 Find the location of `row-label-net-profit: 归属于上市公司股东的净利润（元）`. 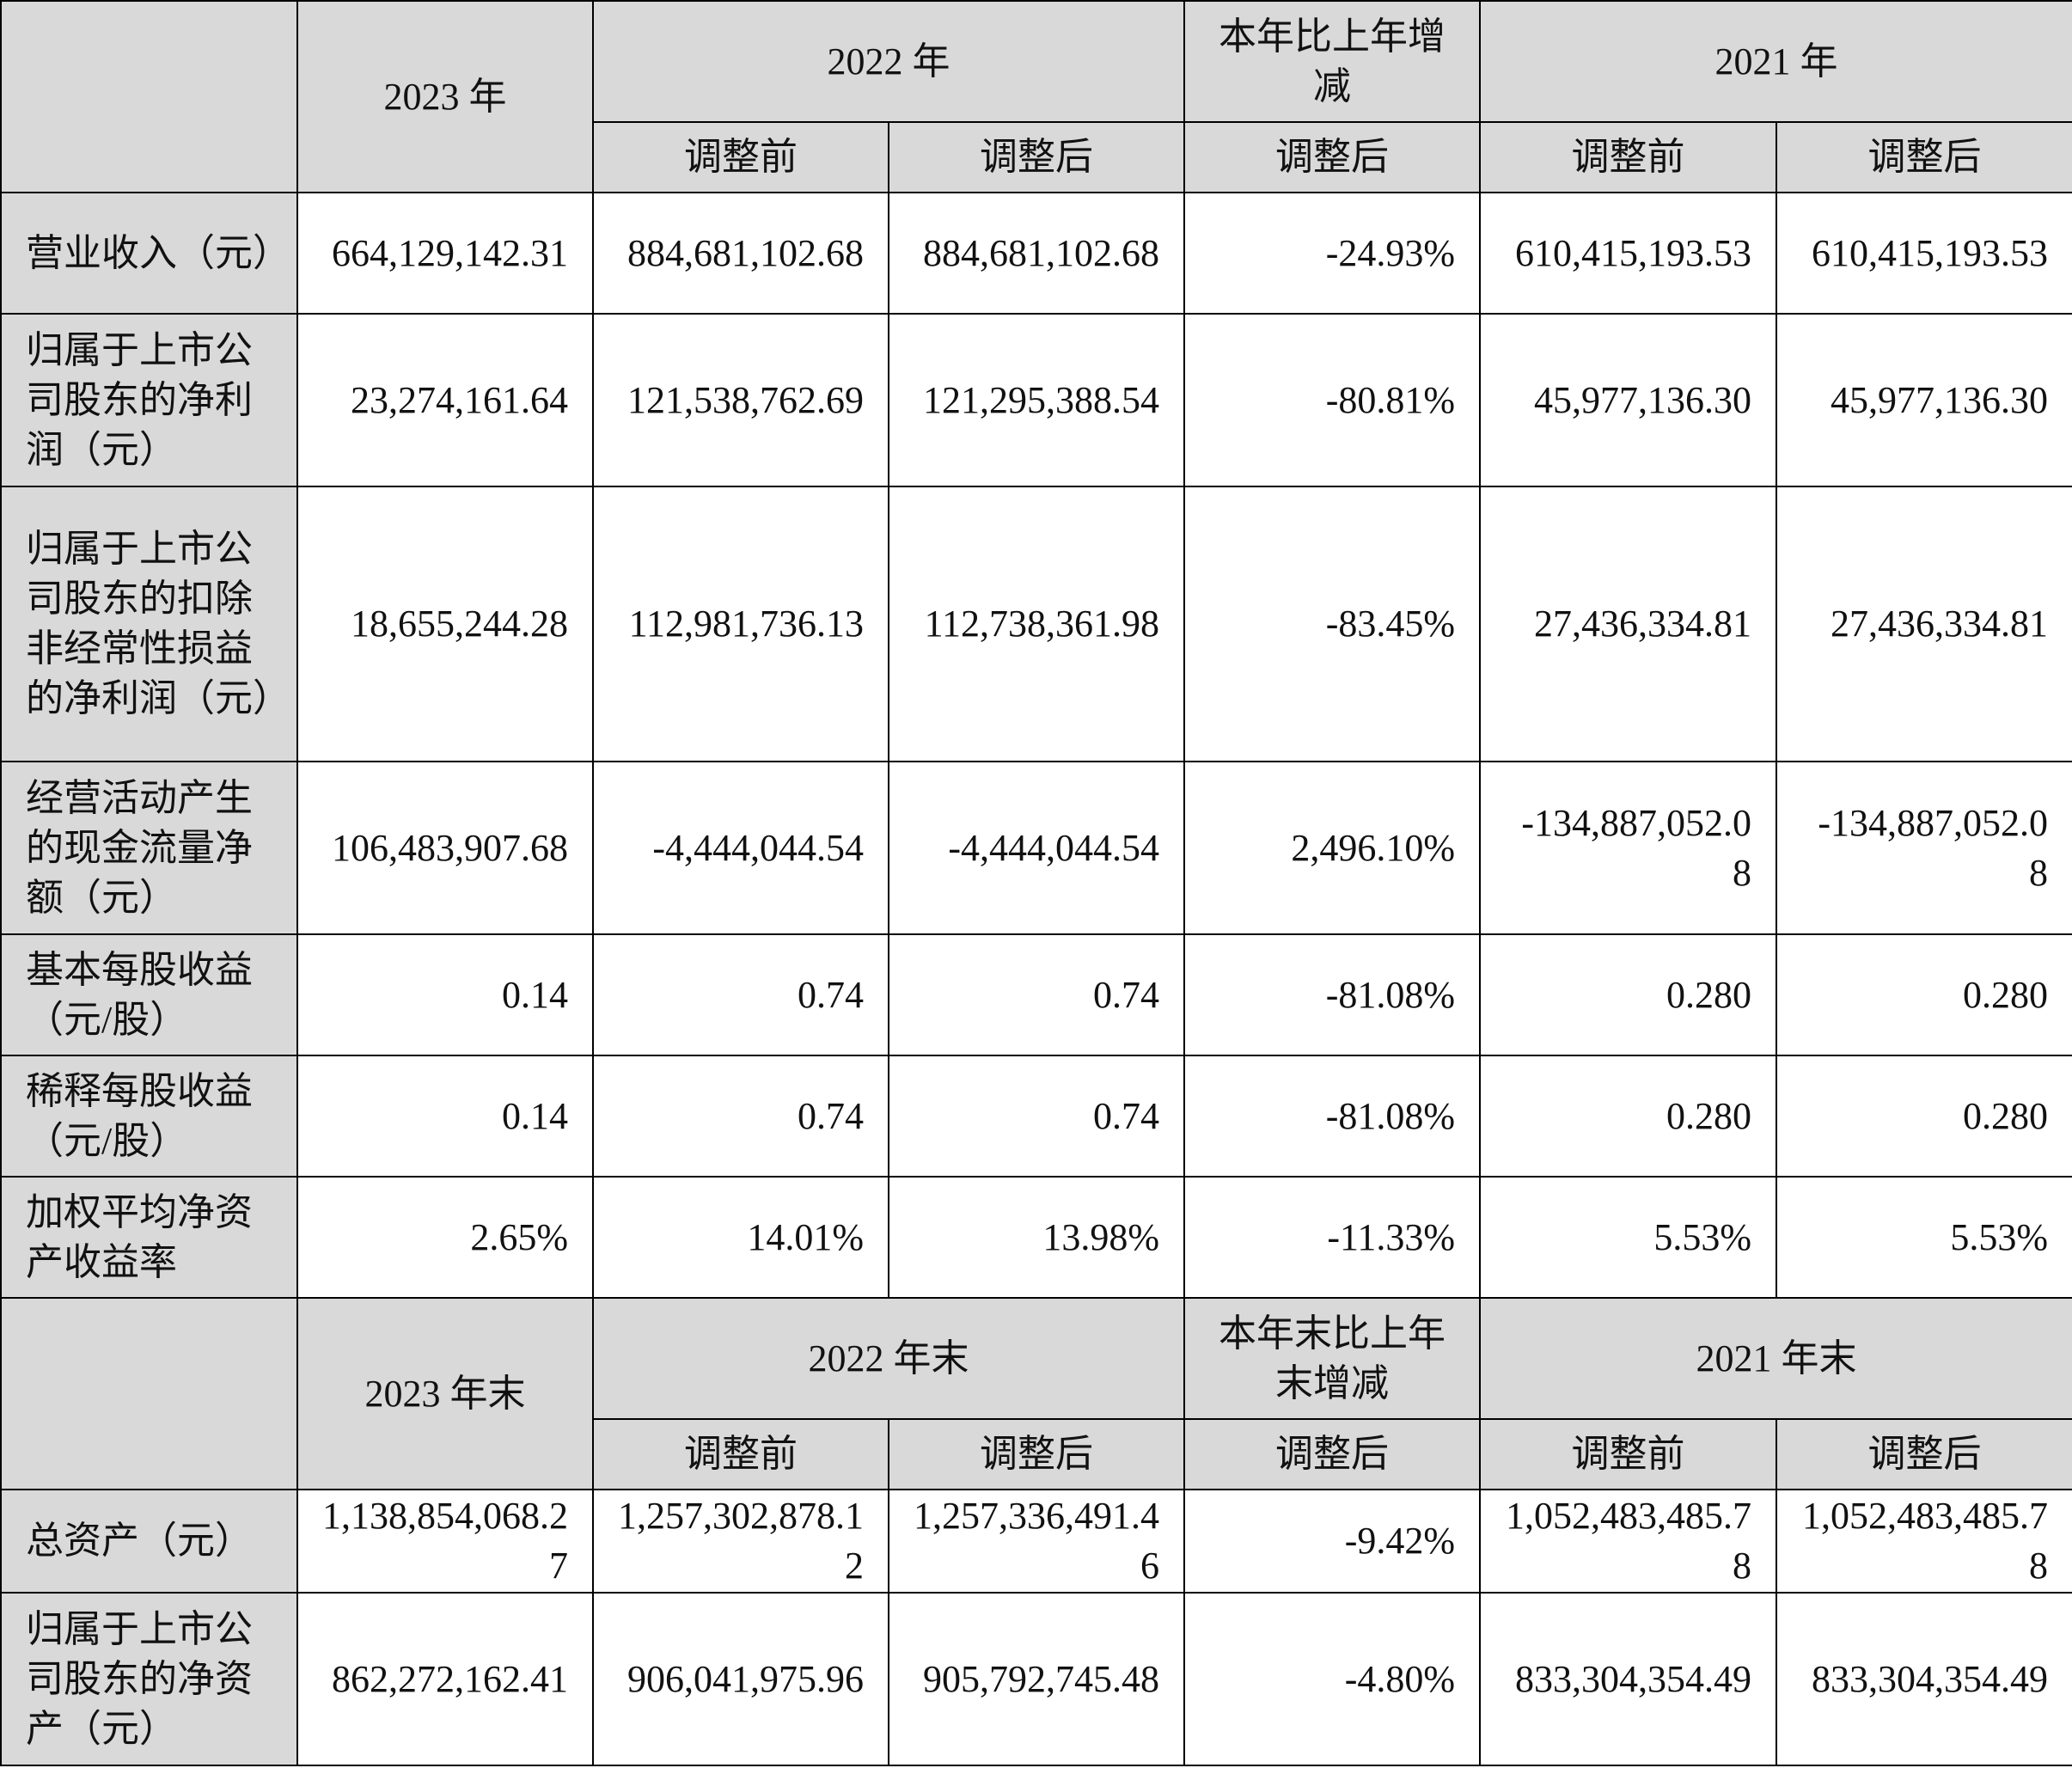

row-label-net-profit: 归属于上市公司股东的净利润（元） is located at coordinates (149, 400).